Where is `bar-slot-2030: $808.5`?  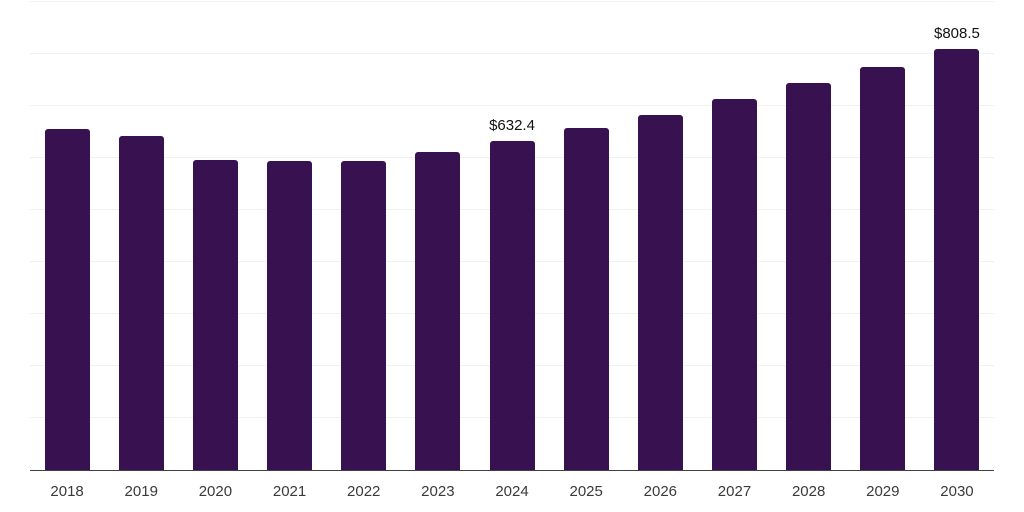 bar-slot-2030: $808.5 is located at coordinates (957, 235).